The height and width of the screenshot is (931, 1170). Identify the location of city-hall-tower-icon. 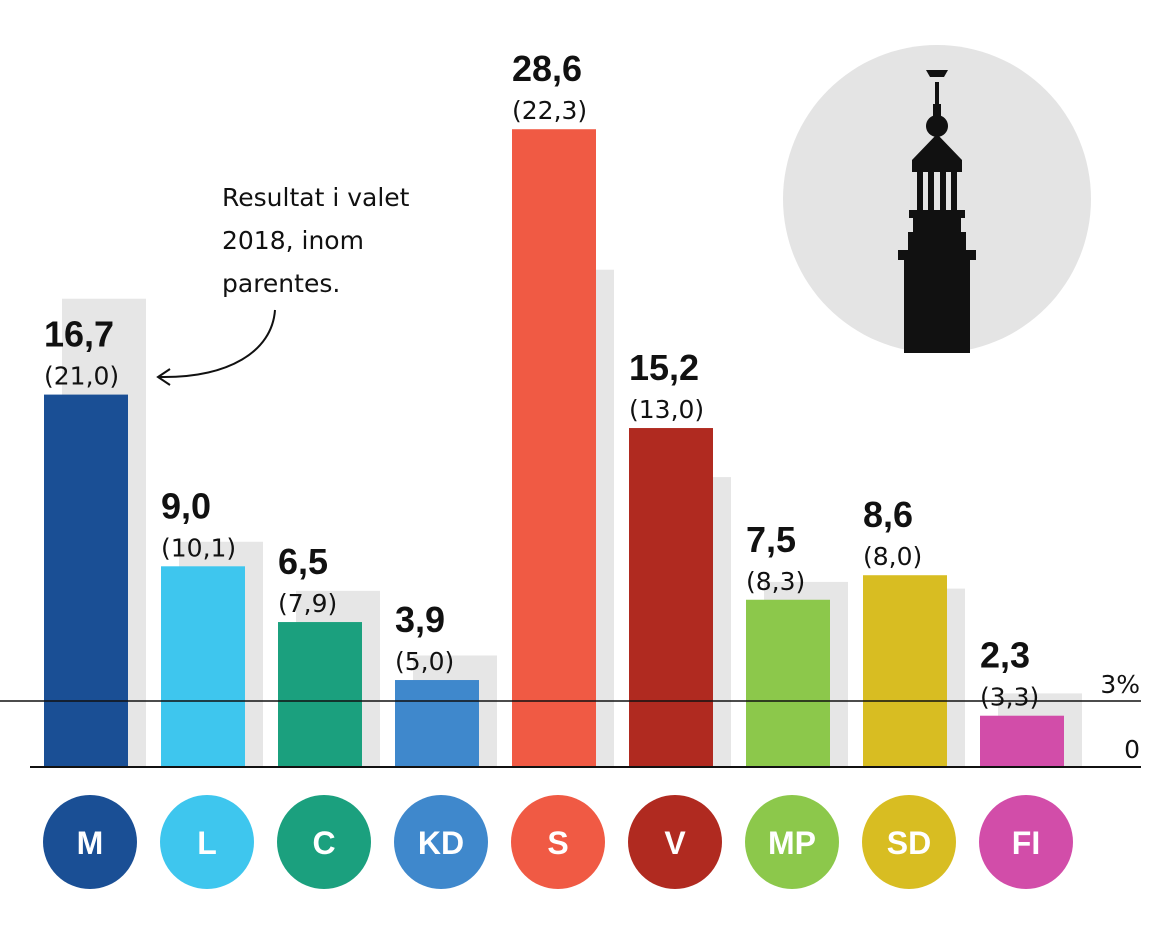
(937, 199).